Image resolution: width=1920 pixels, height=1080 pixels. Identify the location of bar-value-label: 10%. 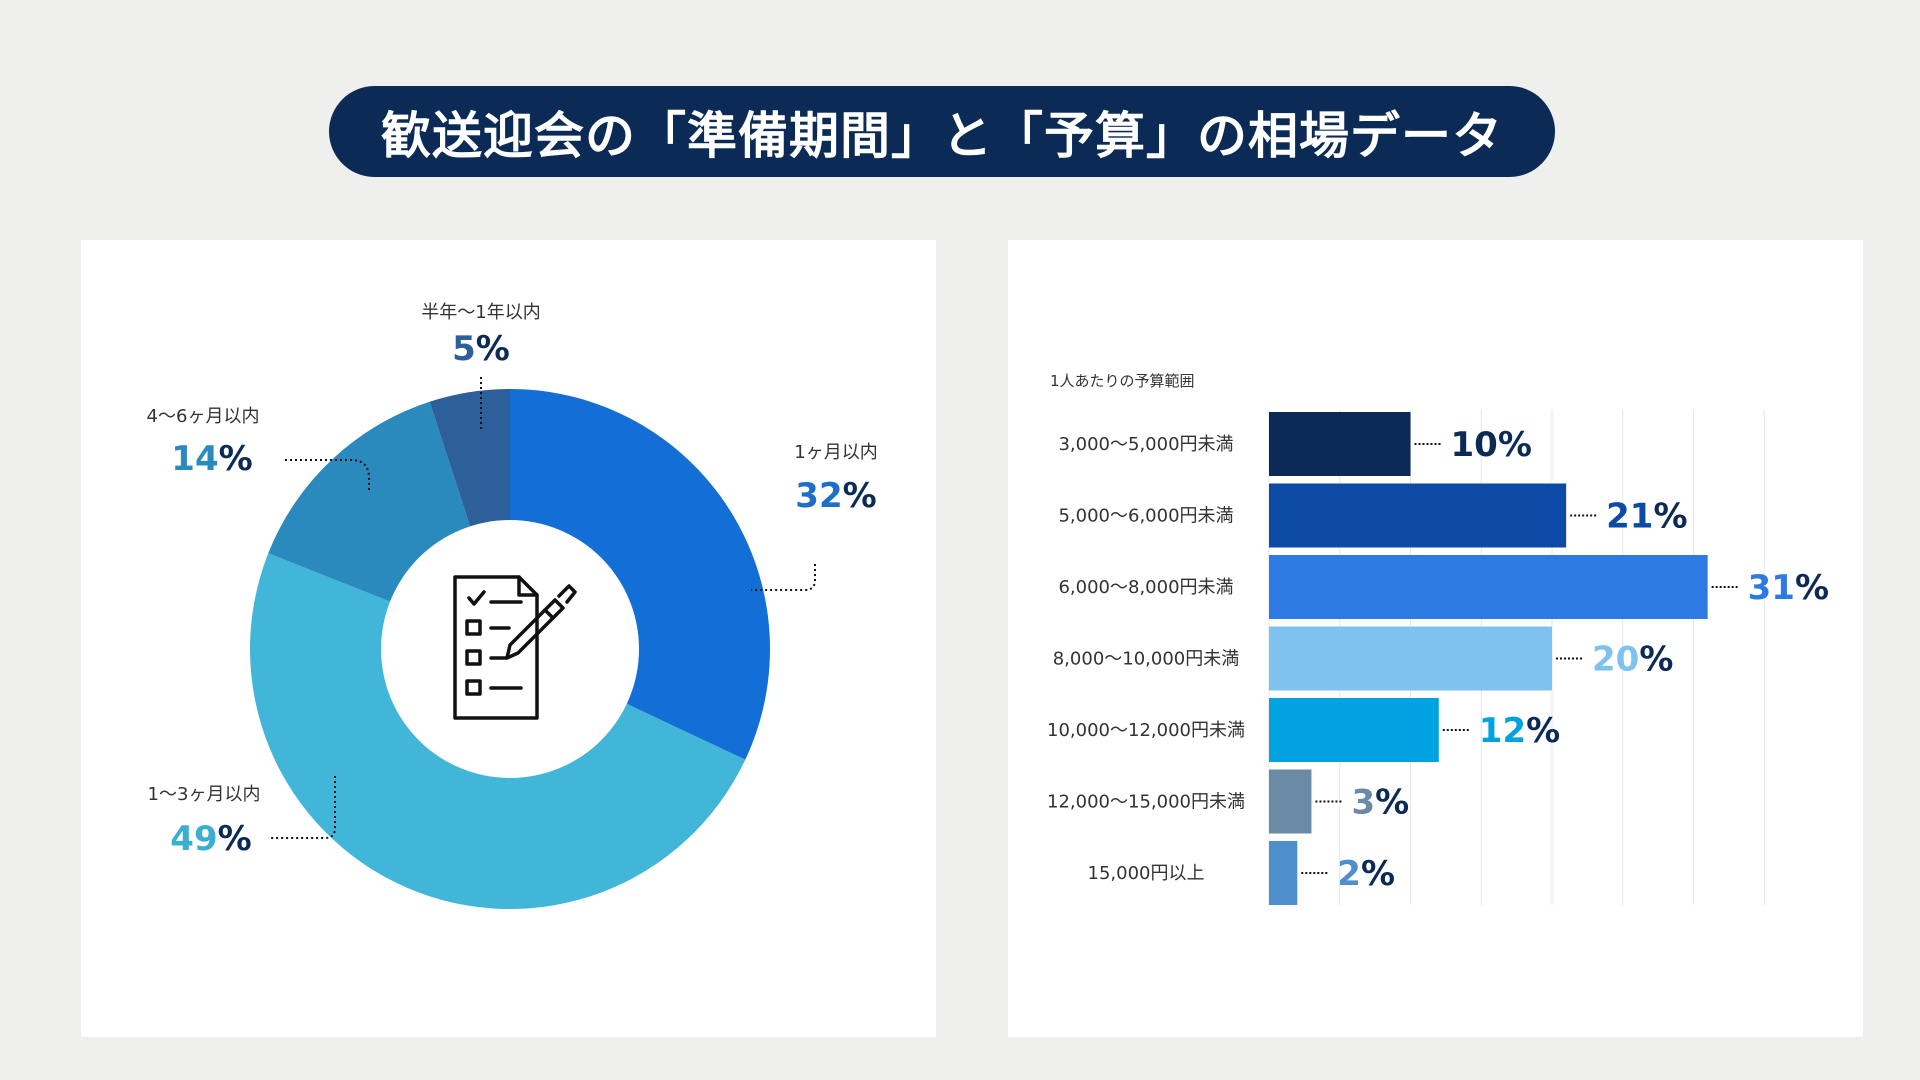
(1491, 445).